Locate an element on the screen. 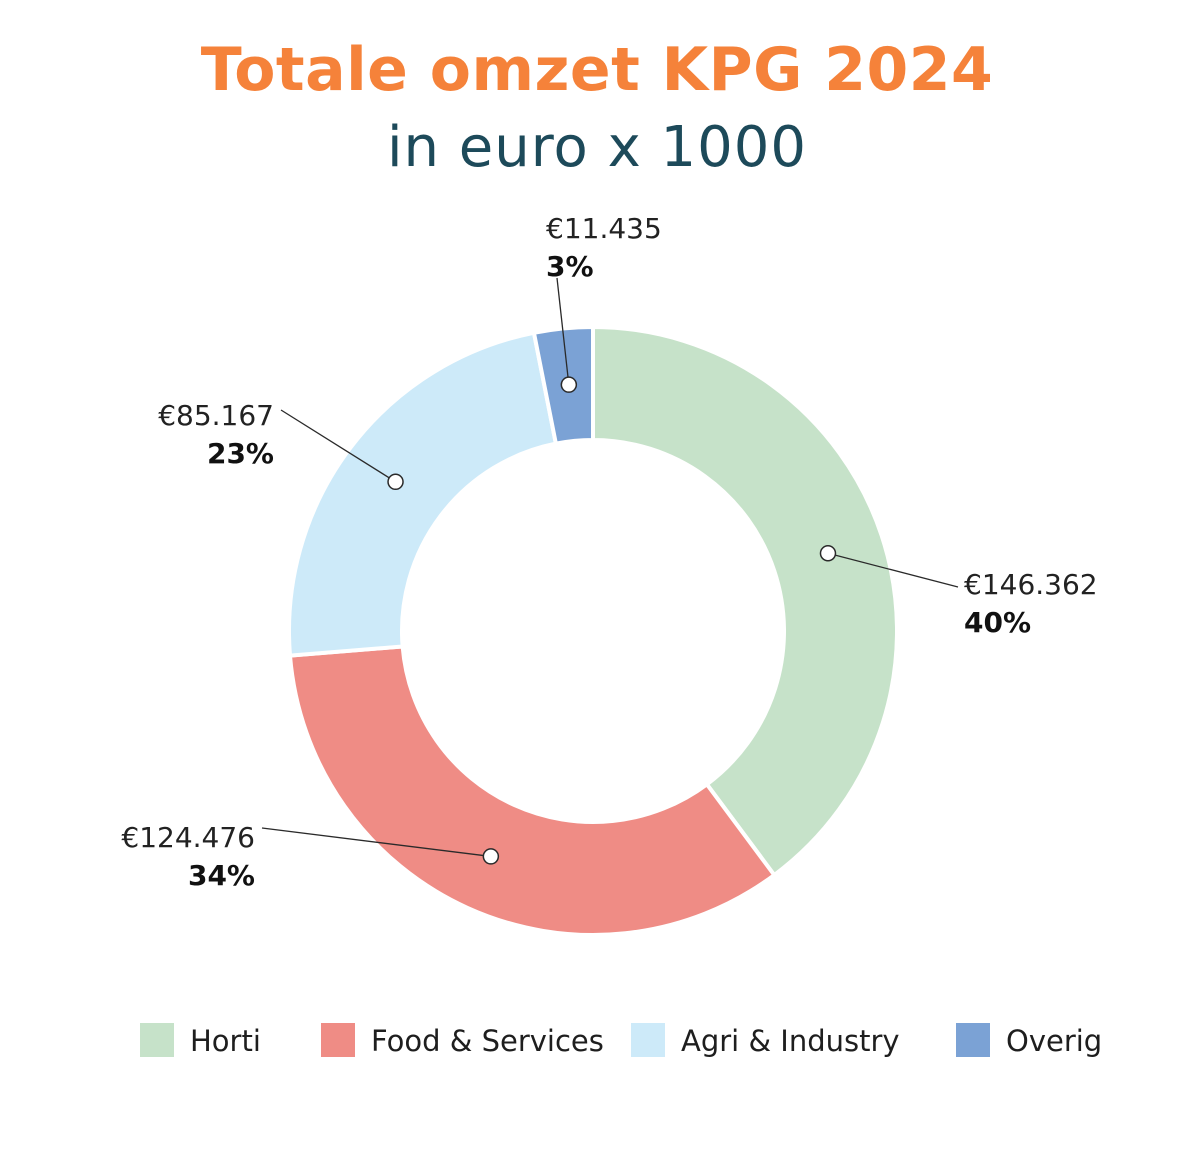 This screenshot has width=1194, height=1169. value-label-agri-industry: €85.167 is located at coordinates (216, 415).